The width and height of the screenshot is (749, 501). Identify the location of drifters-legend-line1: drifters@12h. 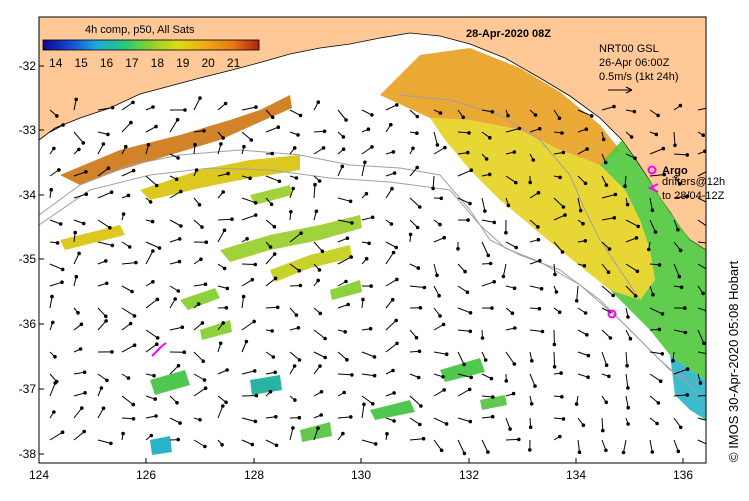
(693, 182).